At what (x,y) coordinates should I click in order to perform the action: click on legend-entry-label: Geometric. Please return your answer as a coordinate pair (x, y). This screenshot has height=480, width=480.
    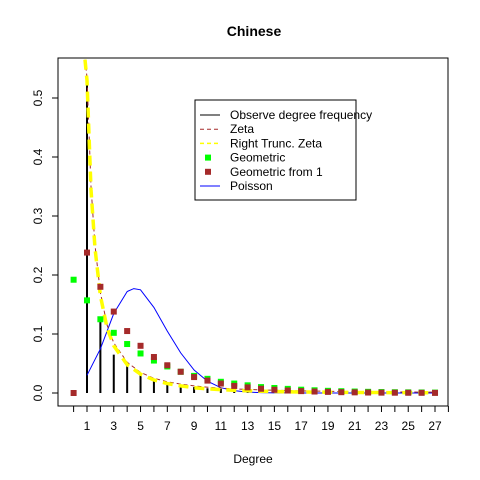
    Looking at the image, I should click on (257, 158).